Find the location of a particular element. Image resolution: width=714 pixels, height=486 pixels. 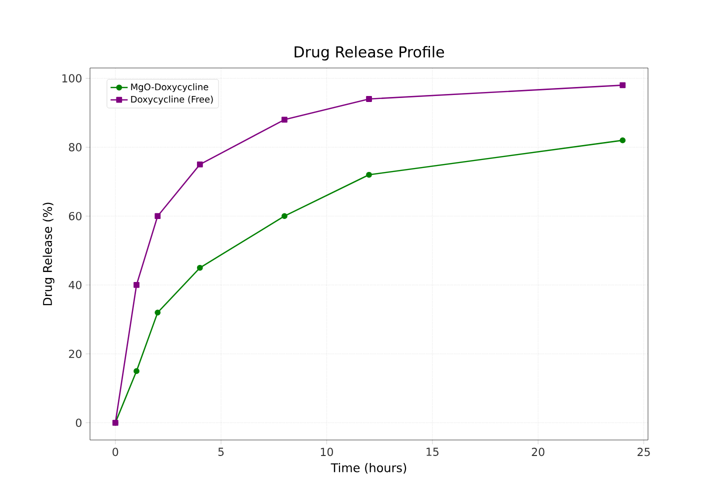

y-axis-title: Drug Release (%) is located at coordinates (48, 254).